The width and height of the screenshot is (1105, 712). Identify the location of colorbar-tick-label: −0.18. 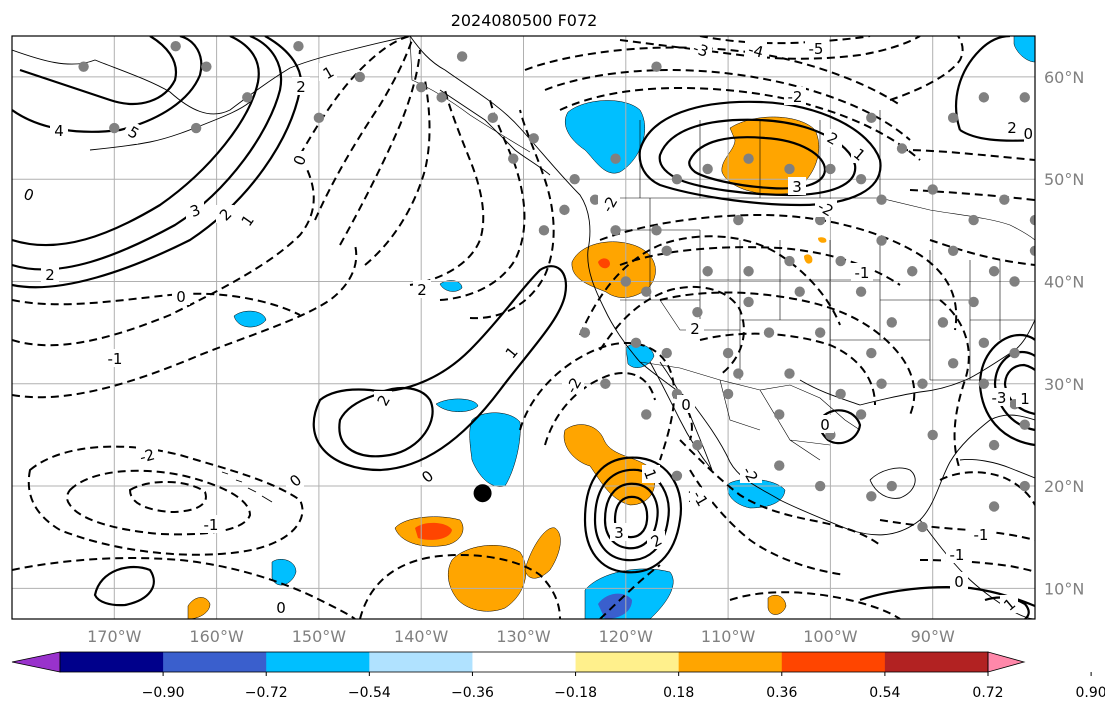
(575, 693).